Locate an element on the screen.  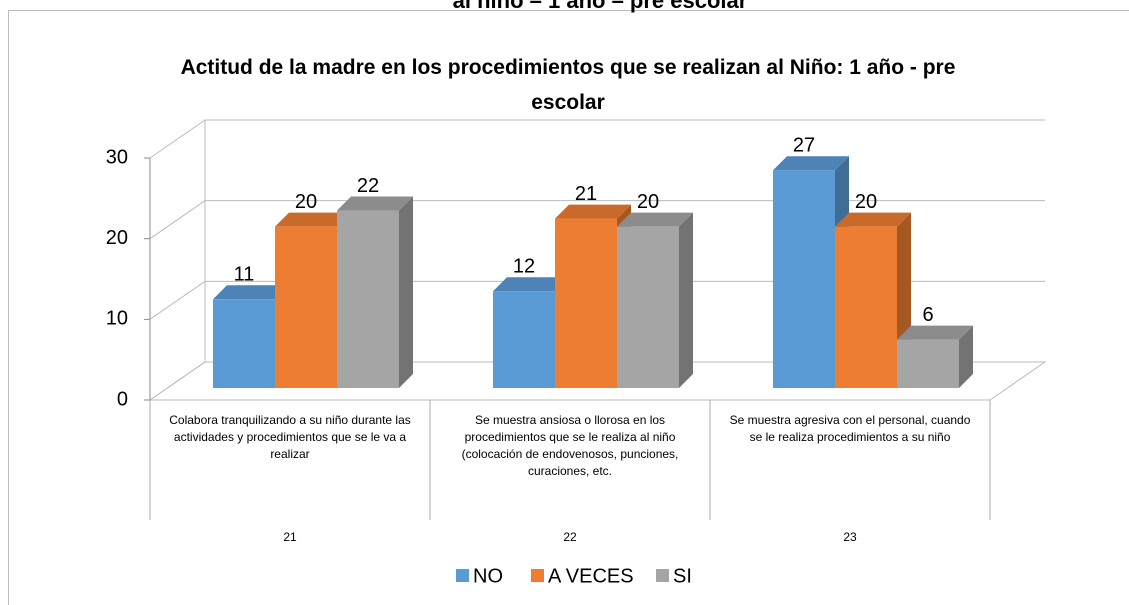
legend-label: NO is located at coordinates (488, 576).